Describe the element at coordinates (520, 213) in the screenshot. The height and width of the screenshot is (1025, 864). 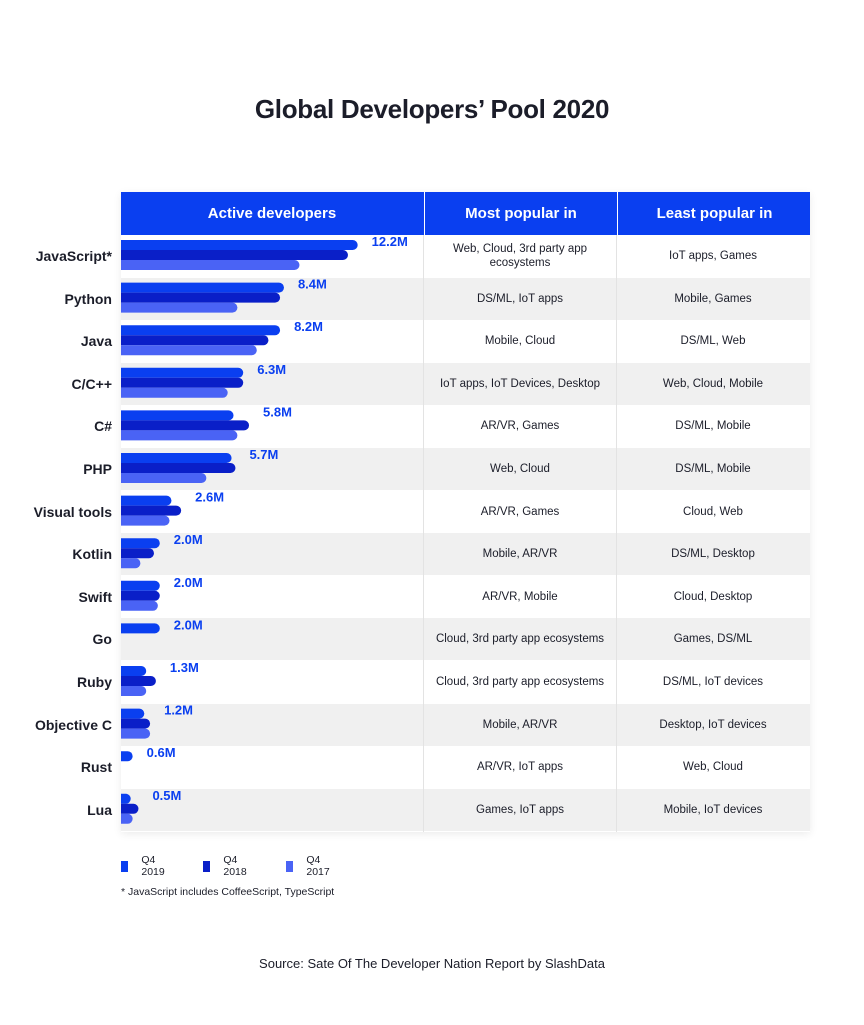
I see `header-most-popular: Most popular in` at that location.